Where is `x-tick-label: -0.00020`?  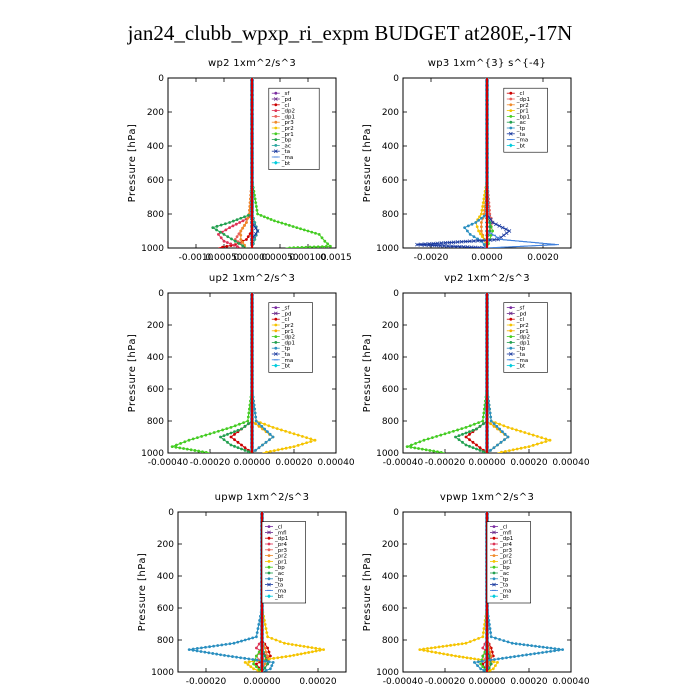
x-tick-label: -0.00020 is located at coordinates (445, 682).